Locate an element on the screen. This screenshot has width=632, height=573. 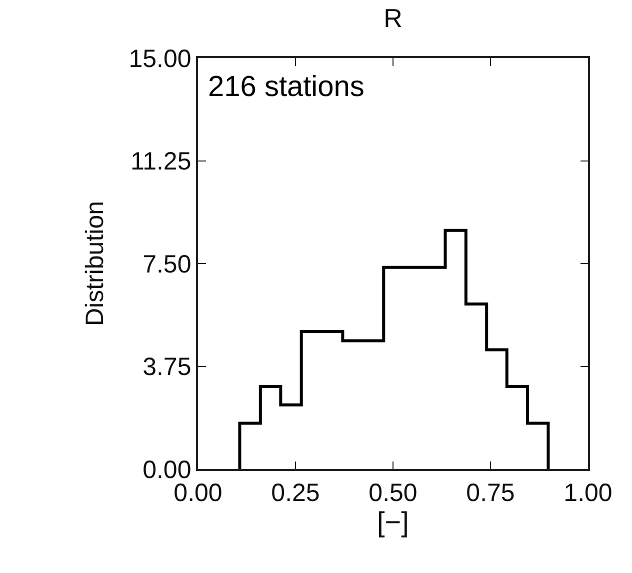
x-tick-label: 0.75 is located at coordinates (490, 492).